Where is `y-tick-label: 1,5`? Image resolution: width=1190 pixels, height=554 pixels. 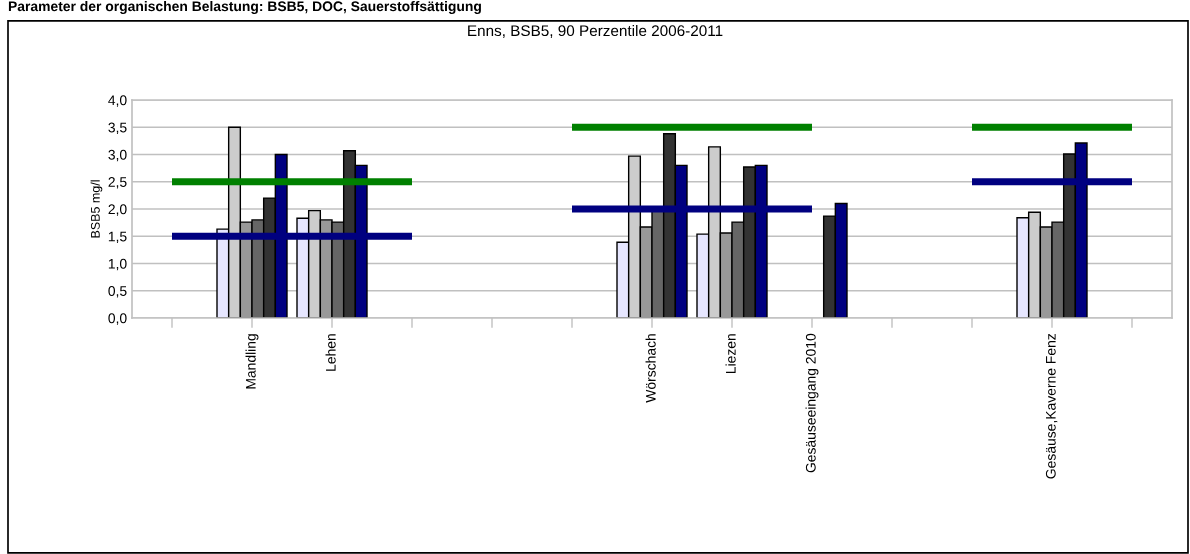 y-tick-label: 1,5 is located at coordinates (117, 237).